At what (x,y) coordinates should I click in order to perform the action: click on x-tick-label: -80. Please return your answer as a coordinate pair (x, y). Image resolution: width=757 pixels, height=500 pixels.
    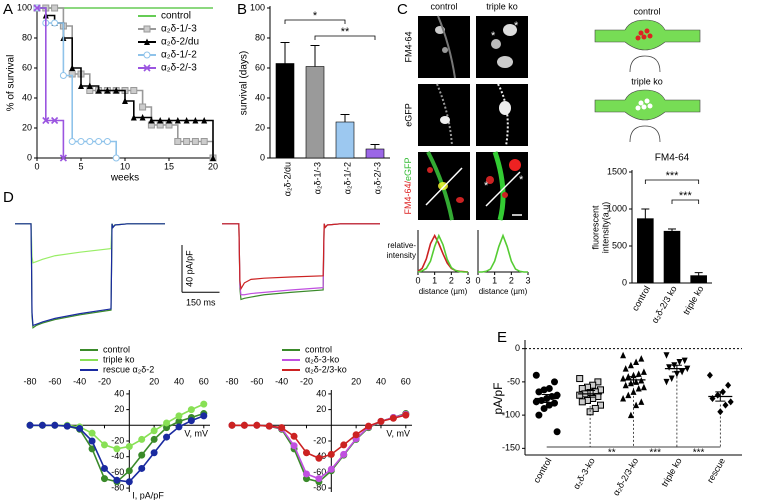
    Looking at the image, I should click on (231, 381).